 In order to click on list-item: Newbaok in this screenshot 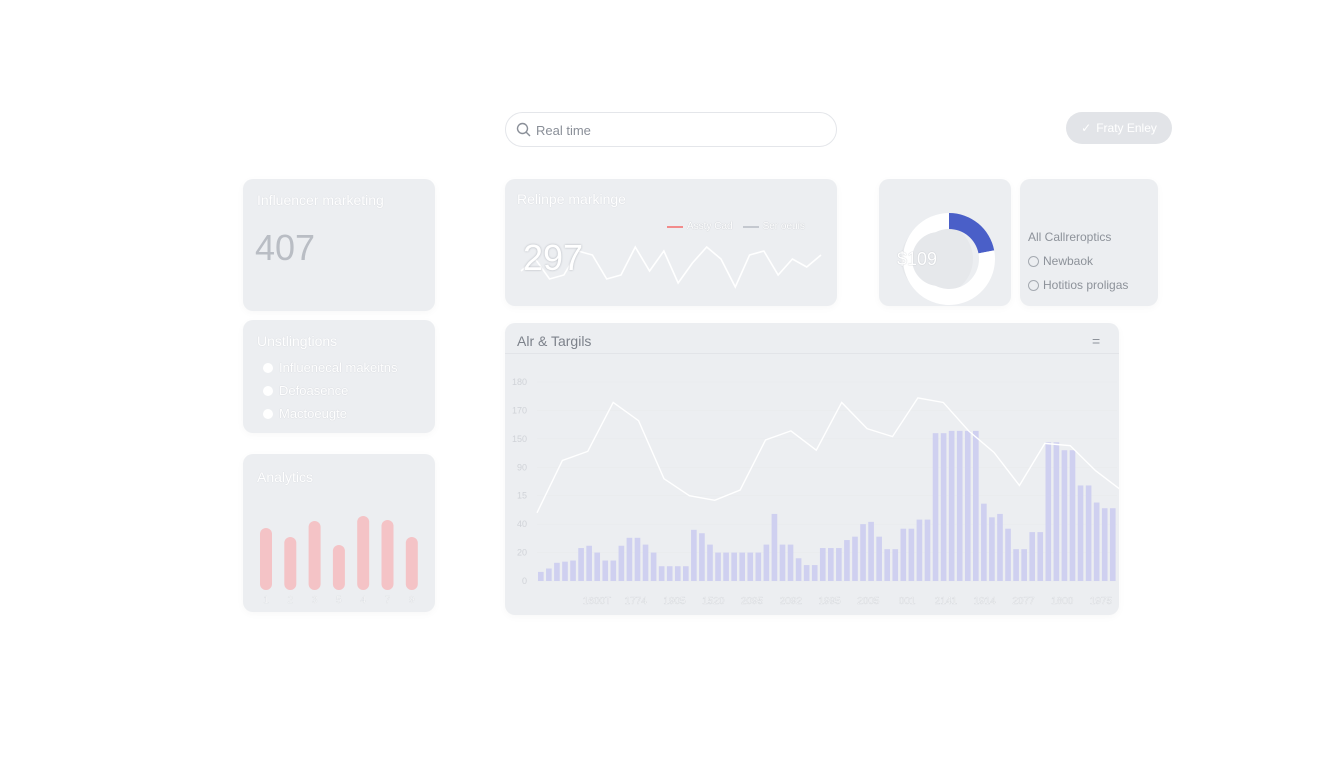, I will do `click(1078, 261)`.